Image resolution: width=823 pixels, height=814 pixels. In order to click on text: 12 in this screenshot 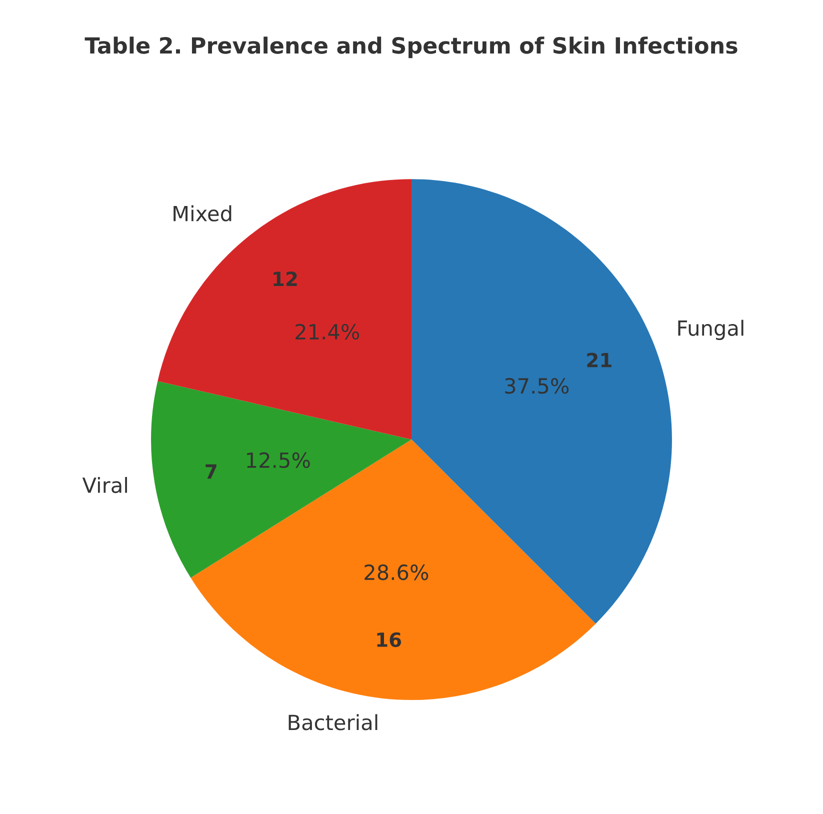, I will do `click(285, 279)`.